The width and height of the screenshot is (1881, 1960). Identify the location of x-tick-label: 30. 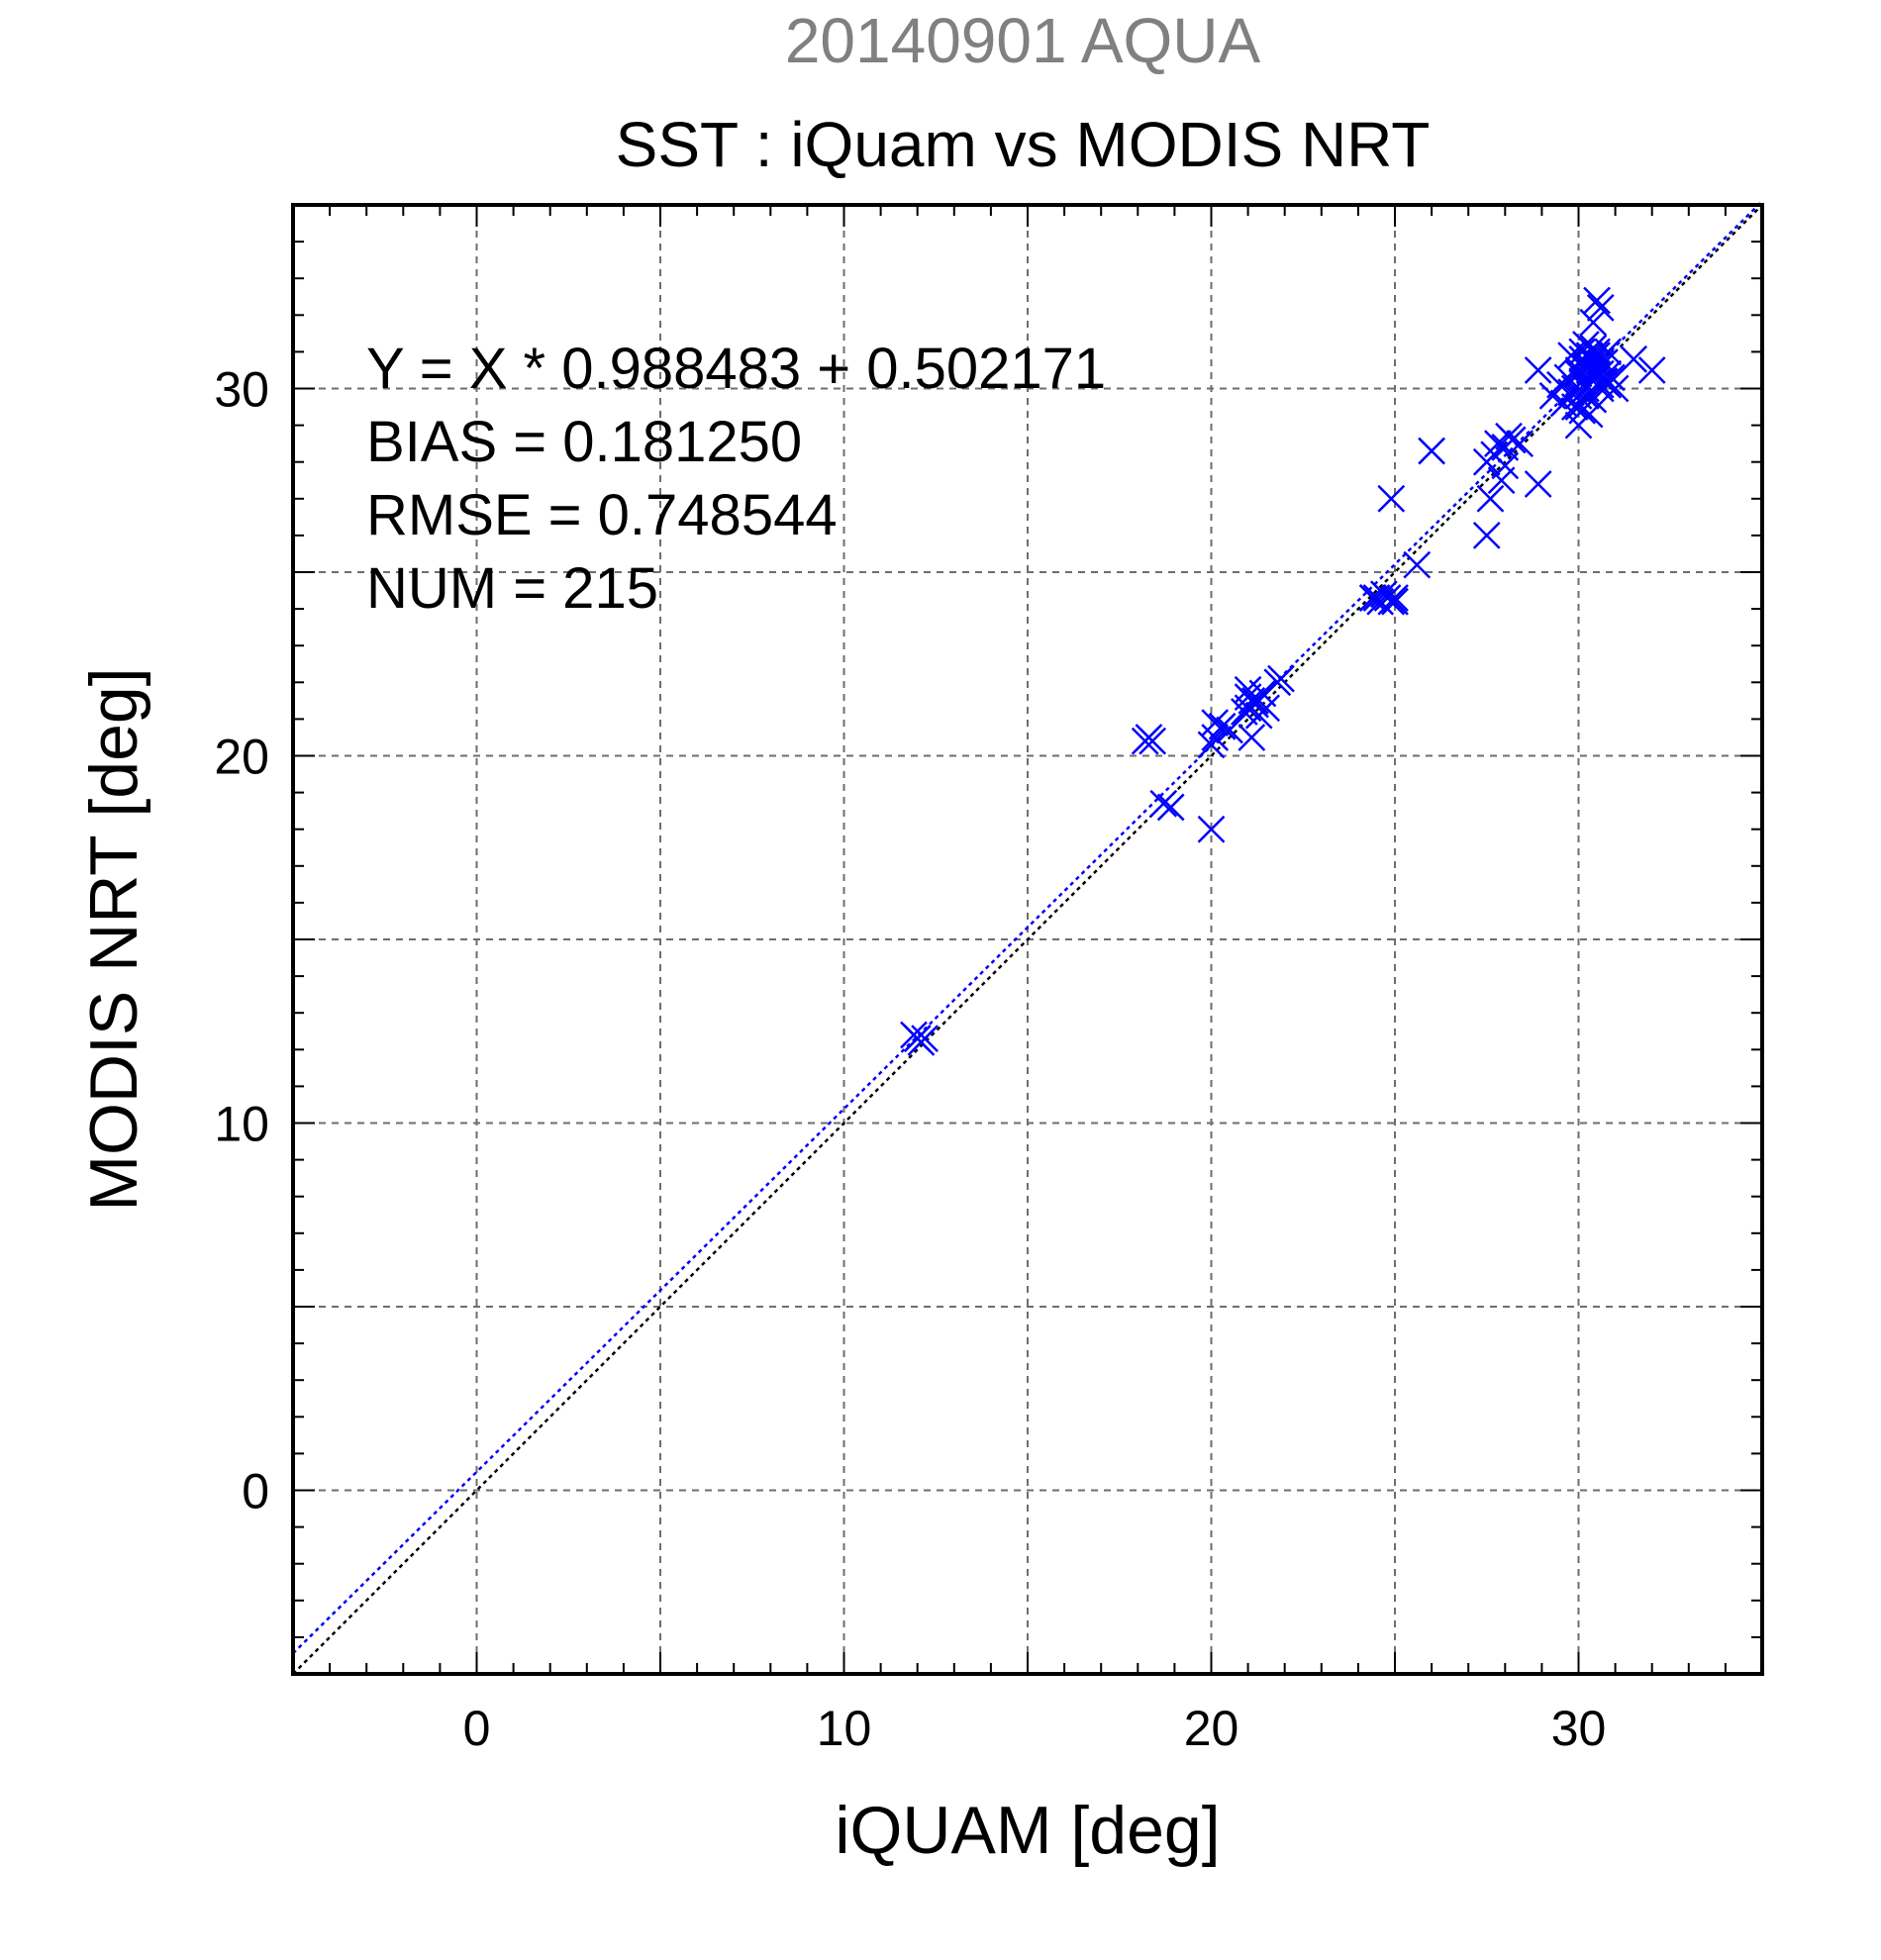
(1579, 1728).